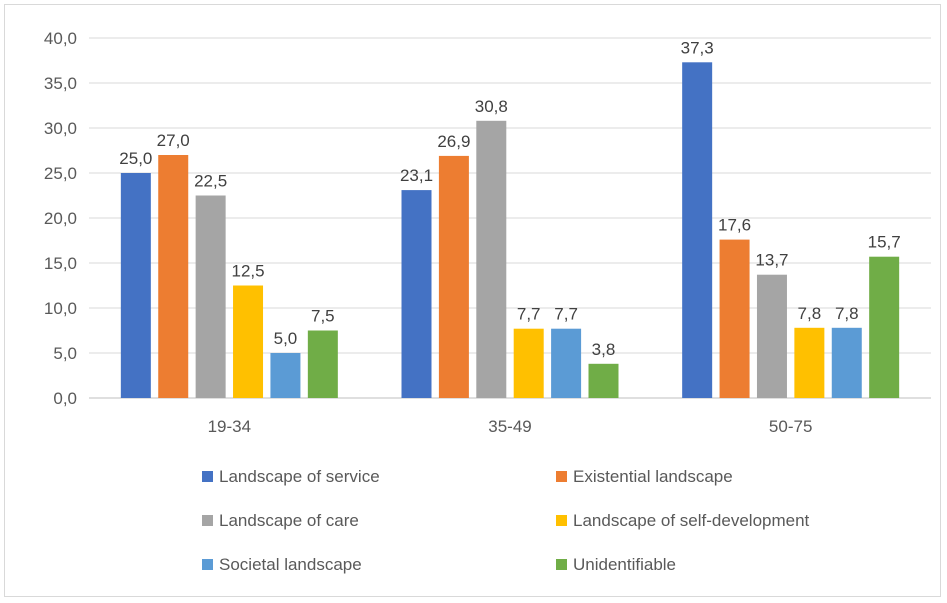 The width and height of the screenshot is (947, 603). What do you see at coordinates (790, 426) in the screenshot?
I see `x-tick-label: 50-75` at bounding box center [790, 426].